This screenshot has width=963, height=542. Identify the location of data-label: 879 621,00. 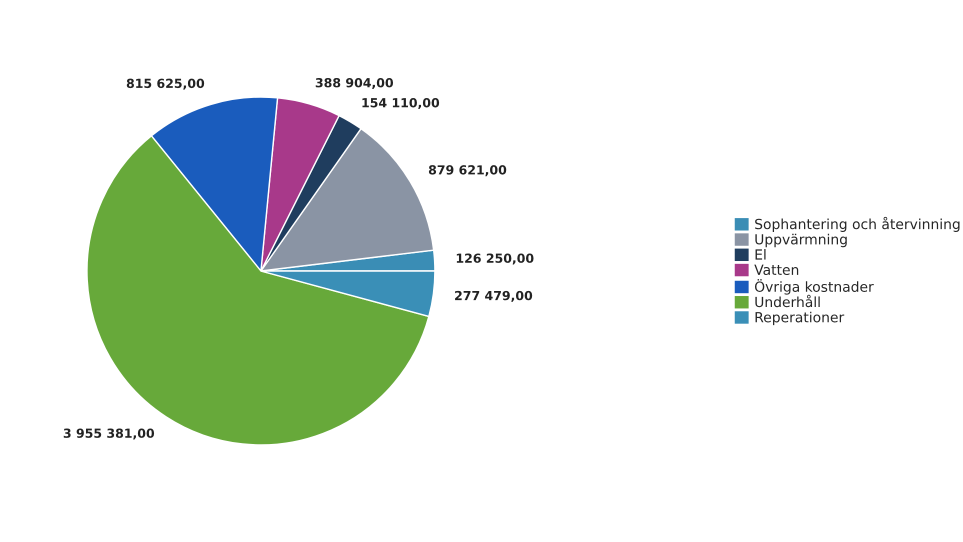
(467, 170).